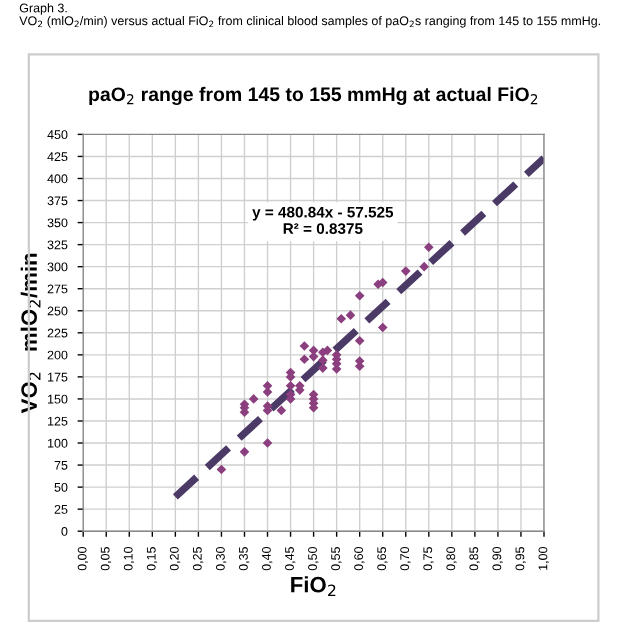 The width and height of the screenshot is (640, 640). What do you see at coordinates (313, 586) in the screenshot?
I see `x-axis-title: FiO$_{2}$` at bounding box center [313, 586].